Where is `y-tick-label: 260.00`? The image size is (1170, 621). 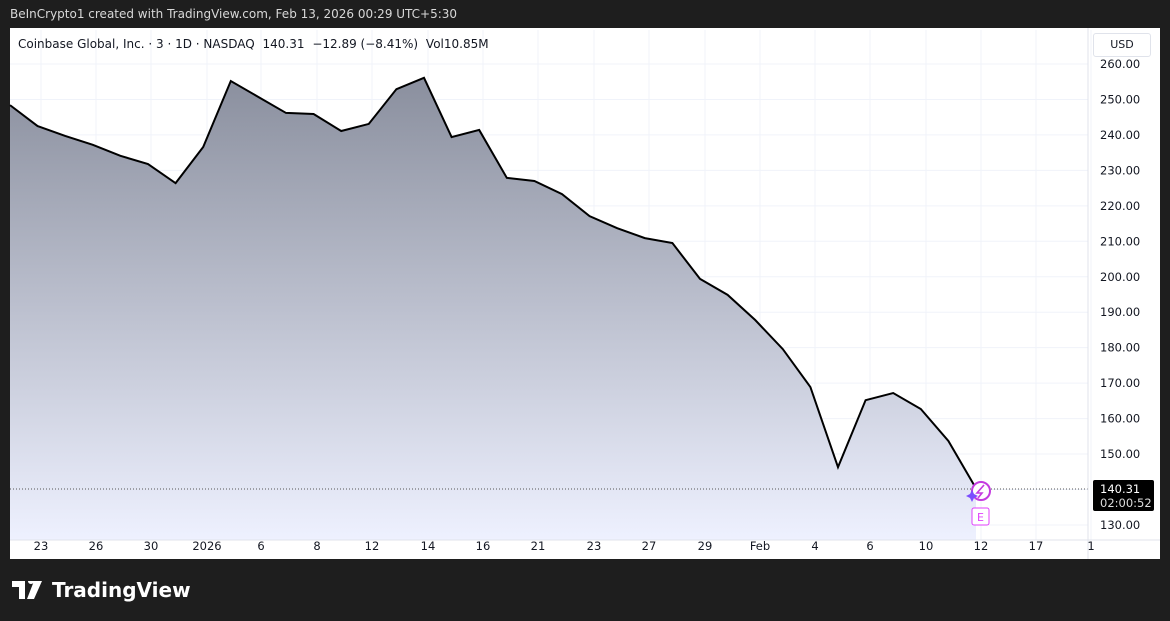
y-tick-label: 260.00 is located at coordinates (1120, 64).